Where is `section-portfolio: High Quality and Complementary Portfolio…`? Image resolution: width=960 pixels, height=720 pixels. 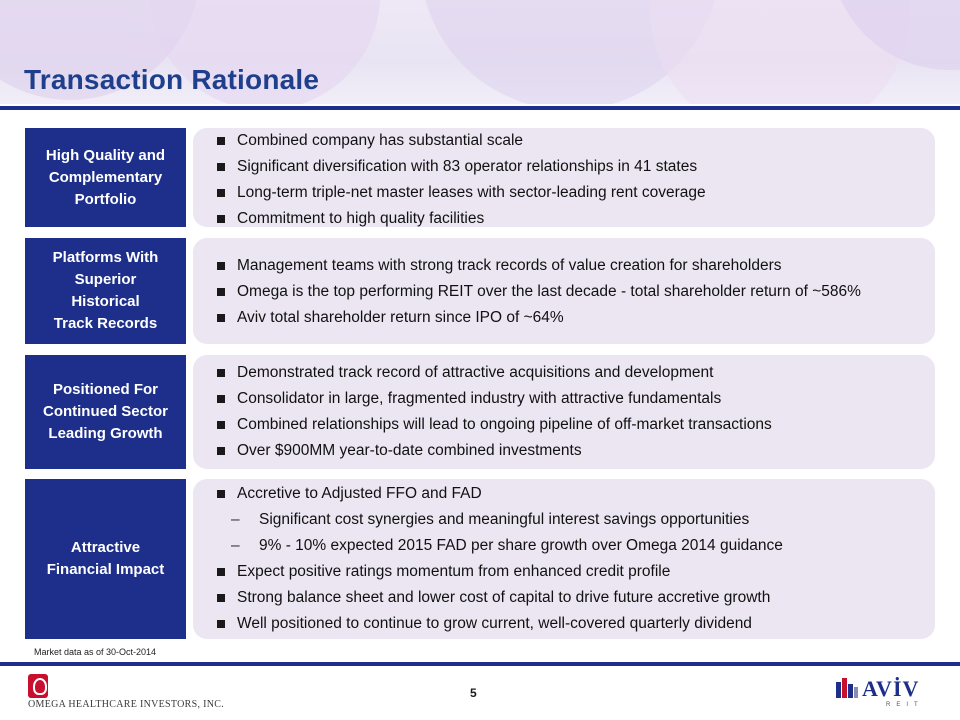 section-portfolio: High Quality and Complementary Portfolio… is located at coordinates (480, 177).